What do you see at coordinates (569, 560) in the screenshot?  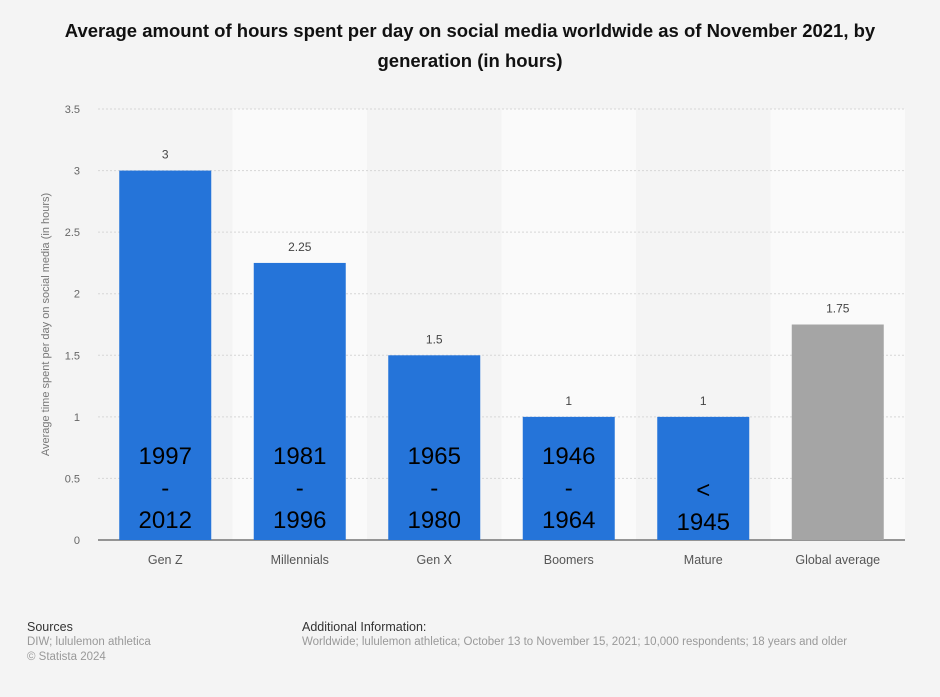 I see `x-tick-label: Boomers` at bounding box center [569, 560].